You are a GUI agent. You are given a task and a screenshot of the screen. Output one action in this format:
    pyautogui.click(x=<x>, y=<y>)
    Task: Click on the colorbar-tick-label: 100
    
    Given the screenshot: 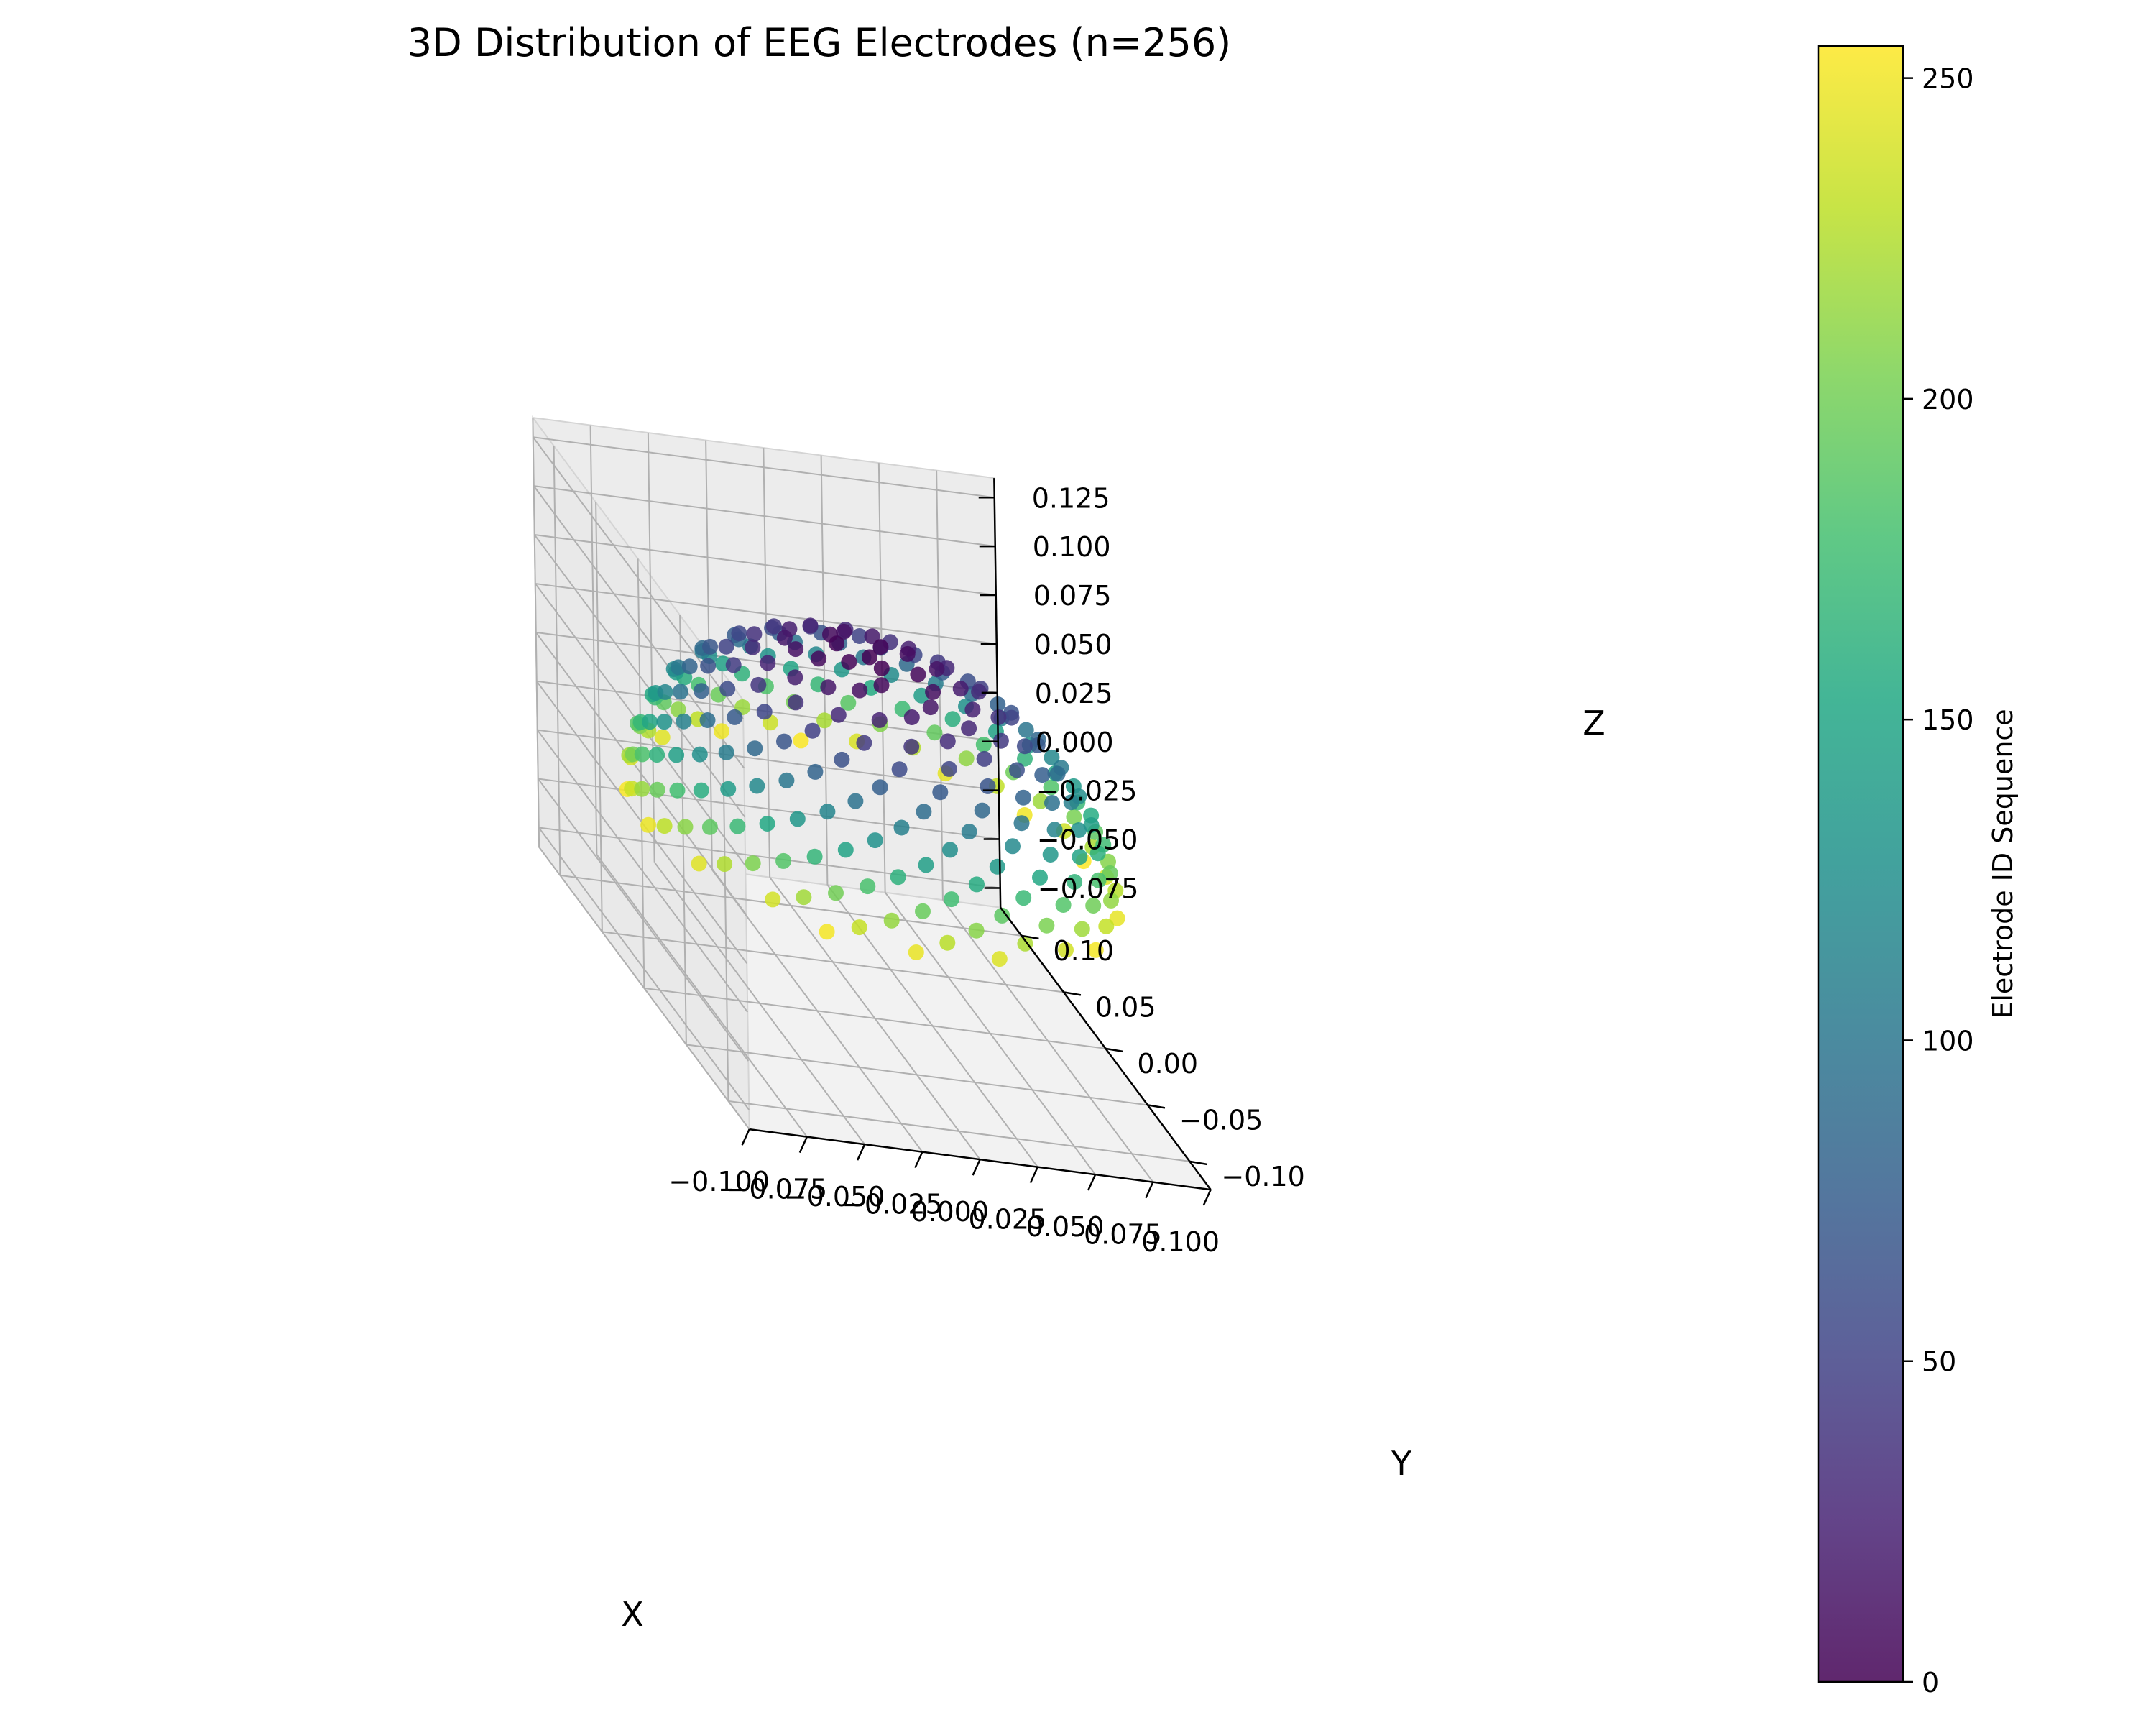 What is the action you would take?
    pyautogui.click(x=1948, y=1041)
    